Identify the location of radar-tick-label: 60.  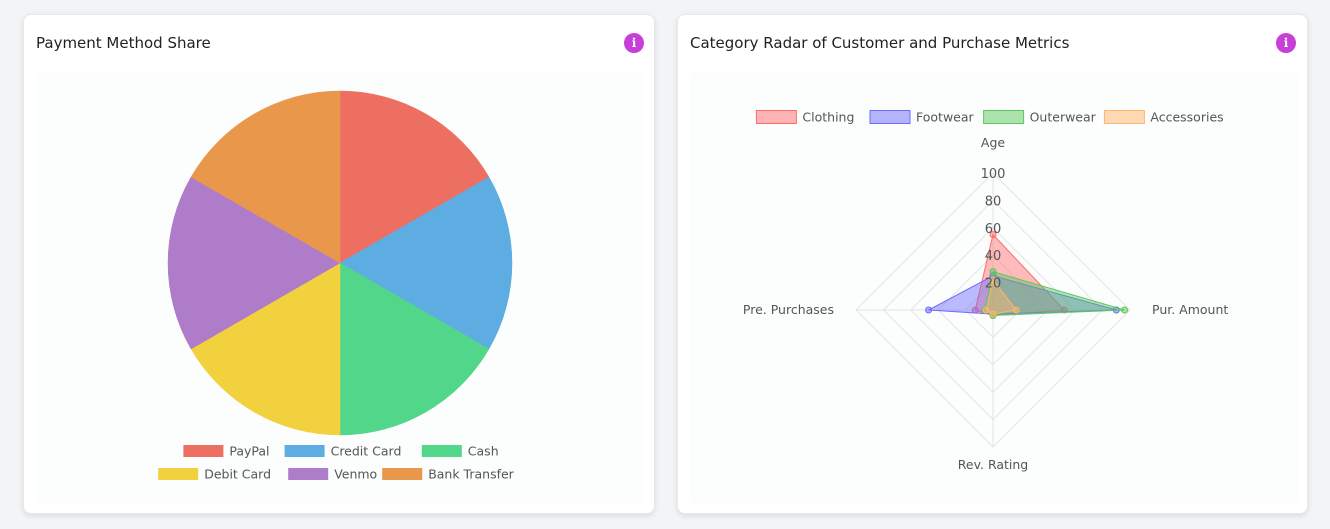
(993, 229).